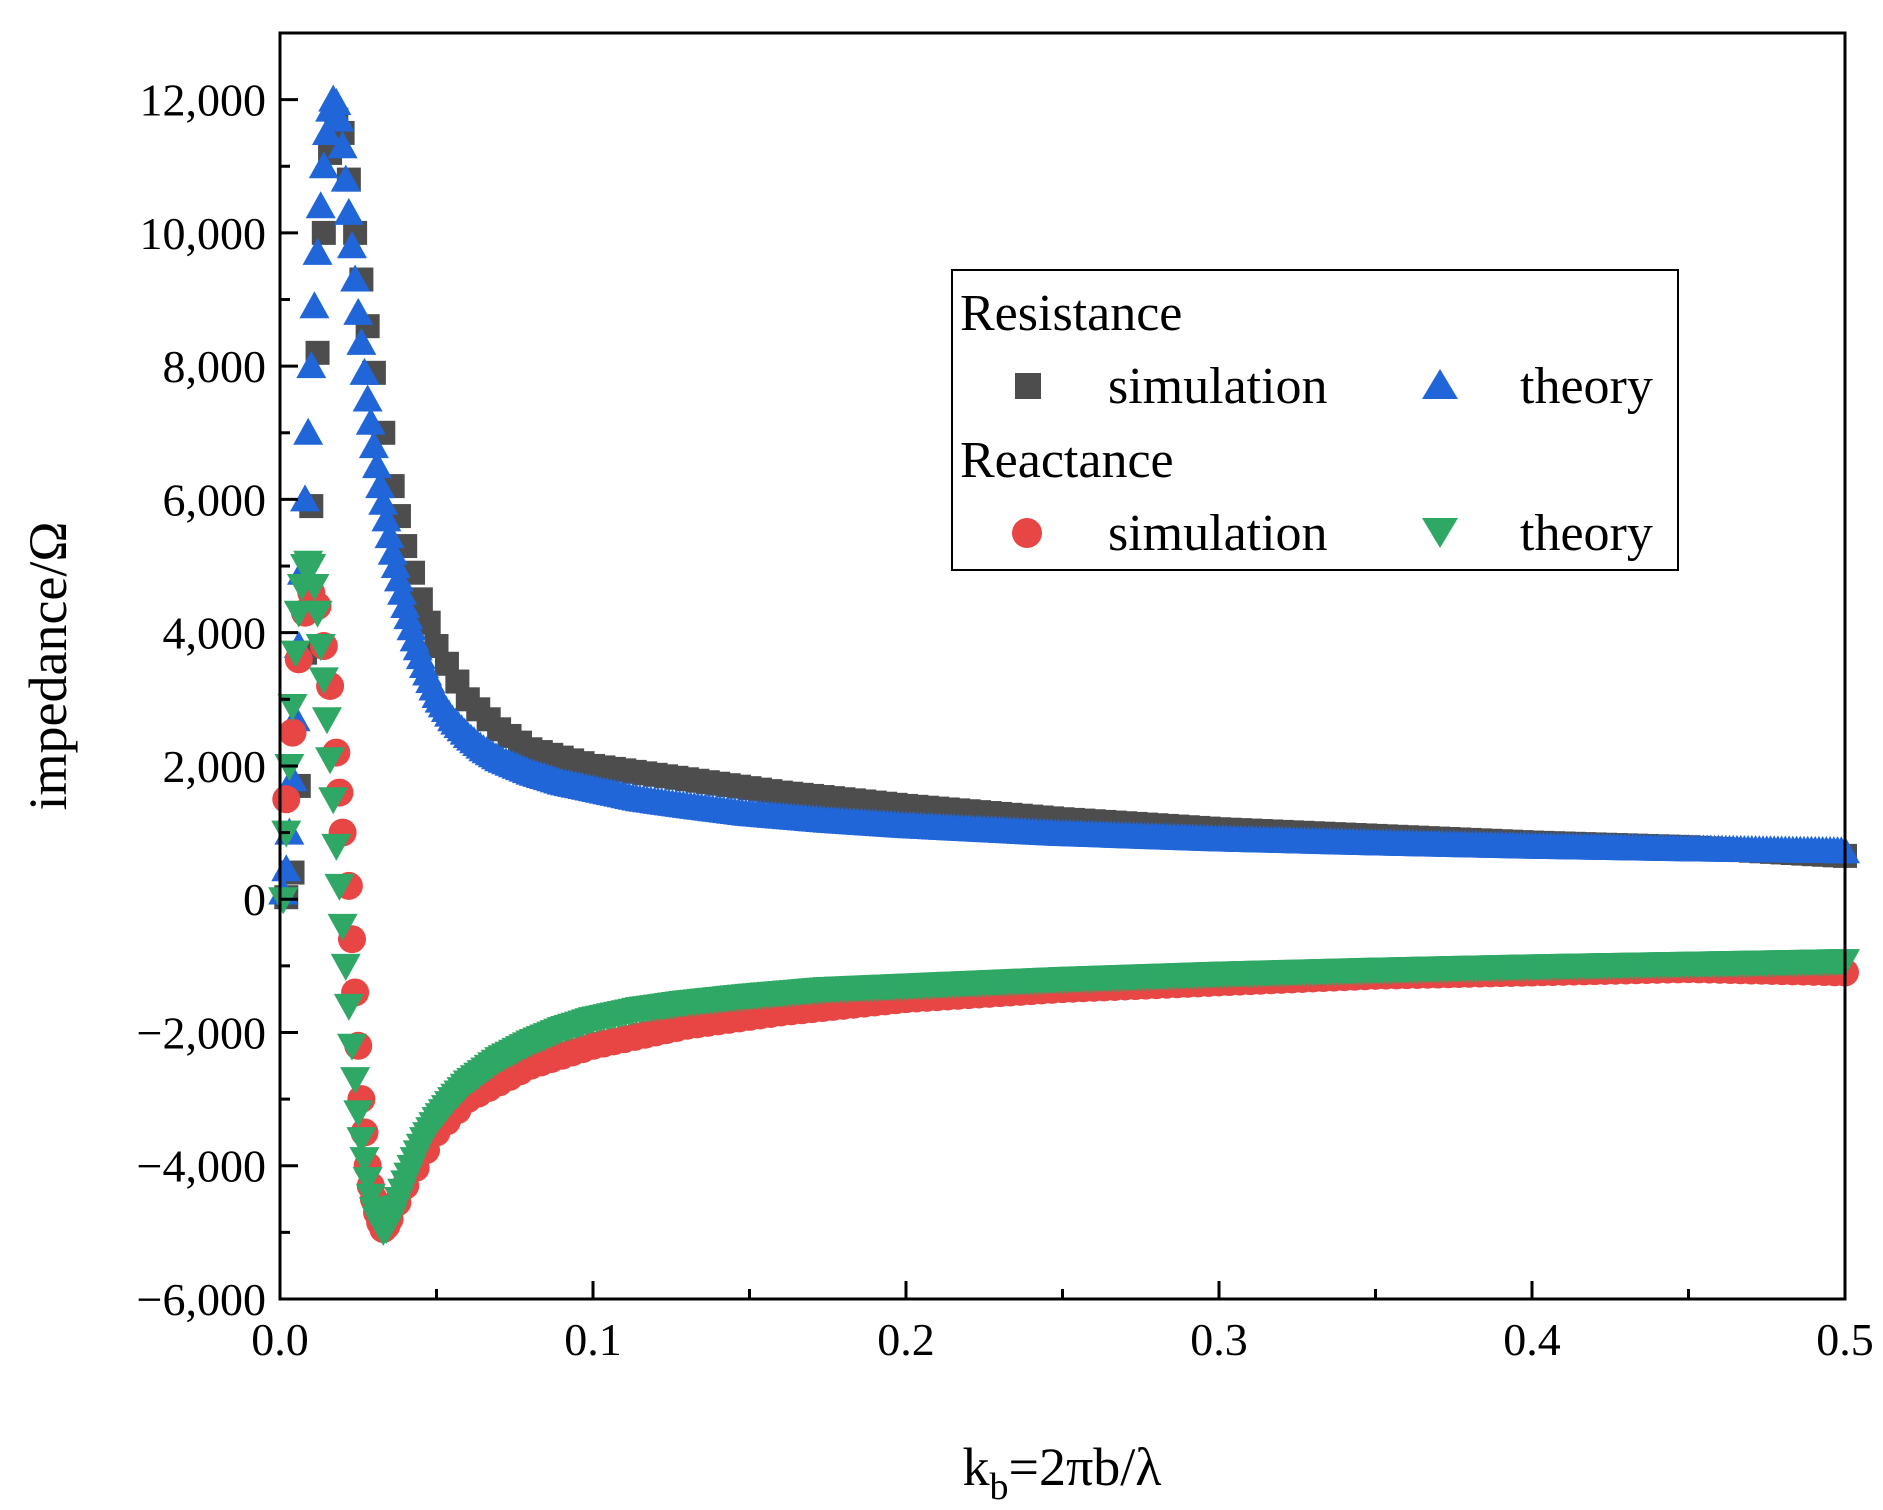 This screenshot has height=1510, width=1883. Describe the element at coordinates (1028, 386) in the screenshot. I see `legend-marker-resistance-simulation` at that location.